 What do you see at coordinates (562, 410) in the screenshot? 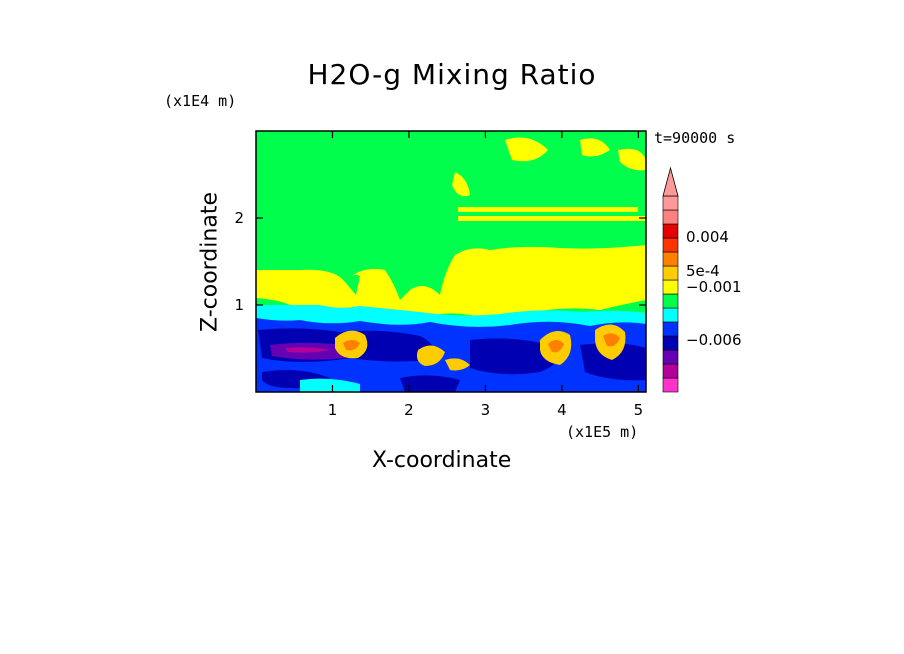
I see `x-tick-label: 4` at bounding box center [562, 410].